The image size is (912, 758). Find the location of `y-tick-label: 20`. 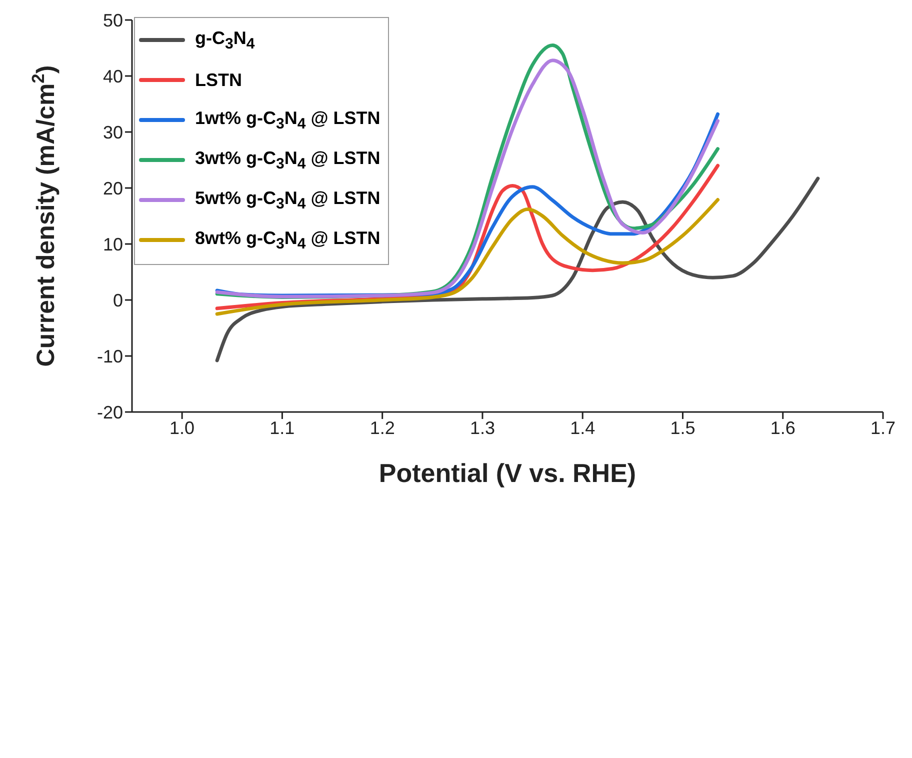

y-tick-label: 20 is located at coordinates (112, 188).